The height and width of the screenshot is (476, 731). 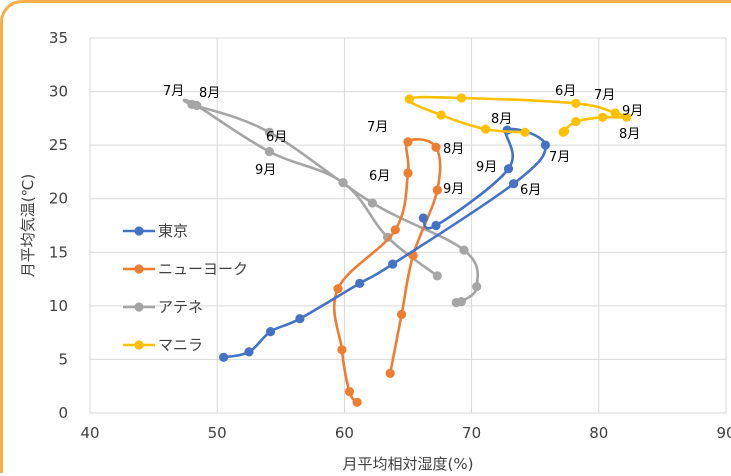 I want to click on legend-item: マニラ, so click(x=163, y=345).